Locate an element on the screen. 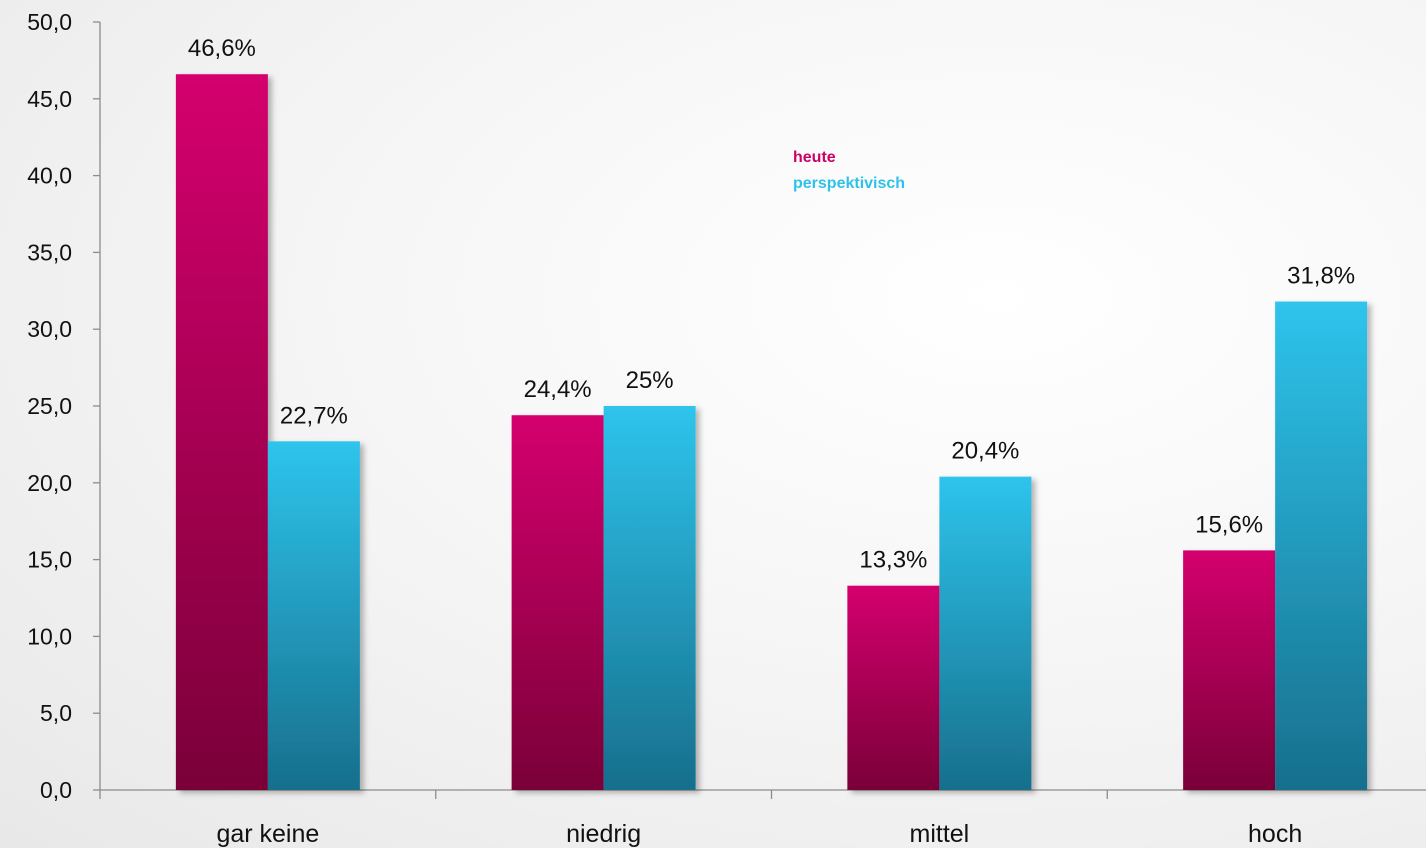  y-tick-label: 20,0 is located at coordinates (49, 483).